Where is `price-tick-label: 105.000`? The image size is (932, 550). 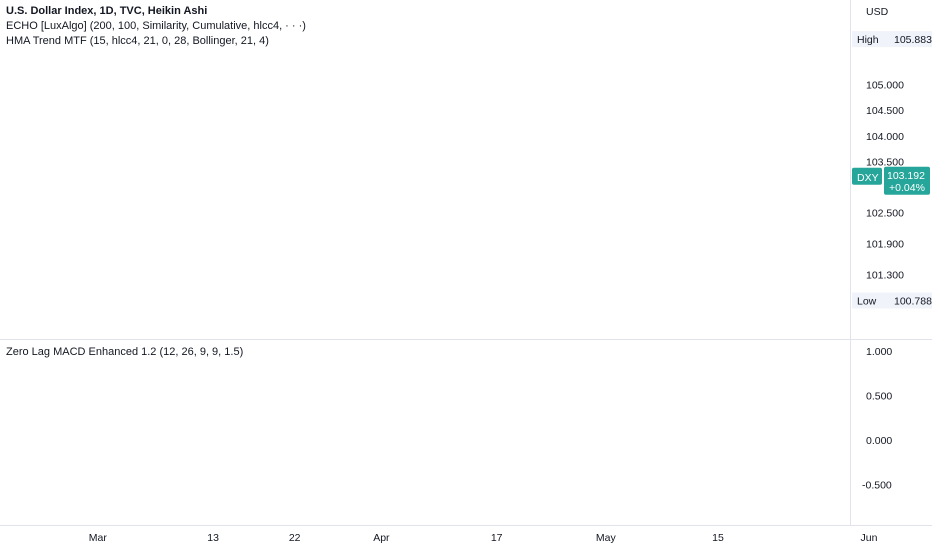
price-tick-label: 105.000 is located at coordinates (885, 85).